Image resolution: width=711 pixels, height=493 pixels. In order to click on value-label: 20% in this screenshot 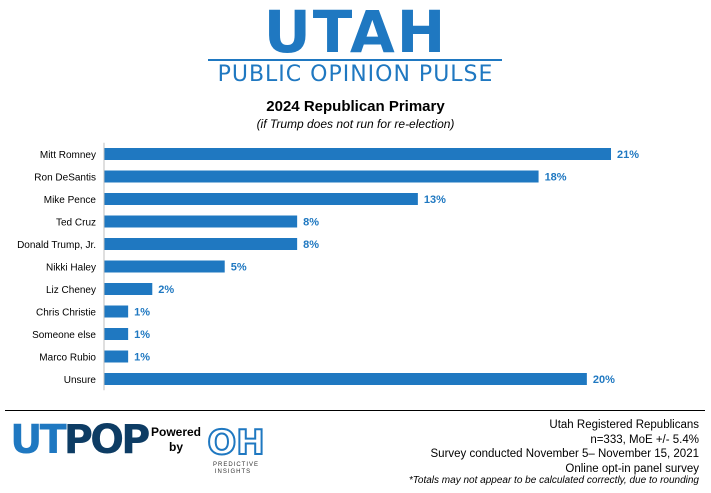, I will do `click(604, 380)`.